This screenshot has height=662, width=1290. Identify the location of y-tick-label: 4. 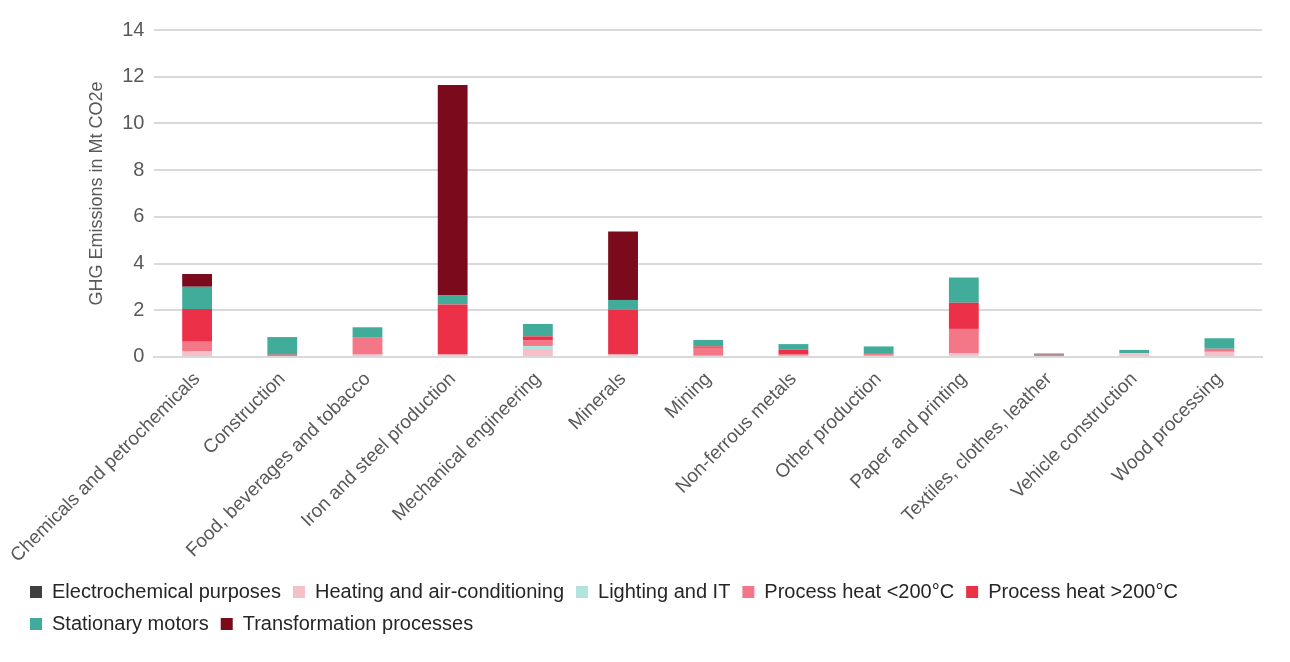
(139, 262).